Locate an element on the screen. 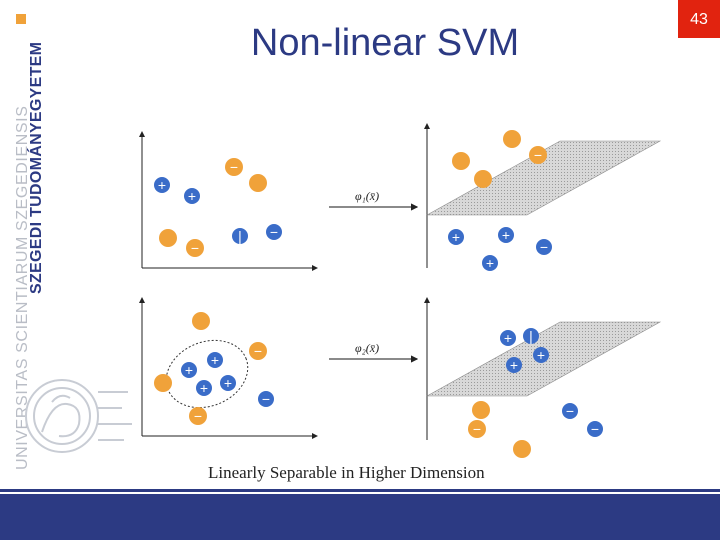 Image resolution: width=720 pixels, height=540 pixels. logo-square-icon is located at coordinates (21, 19).